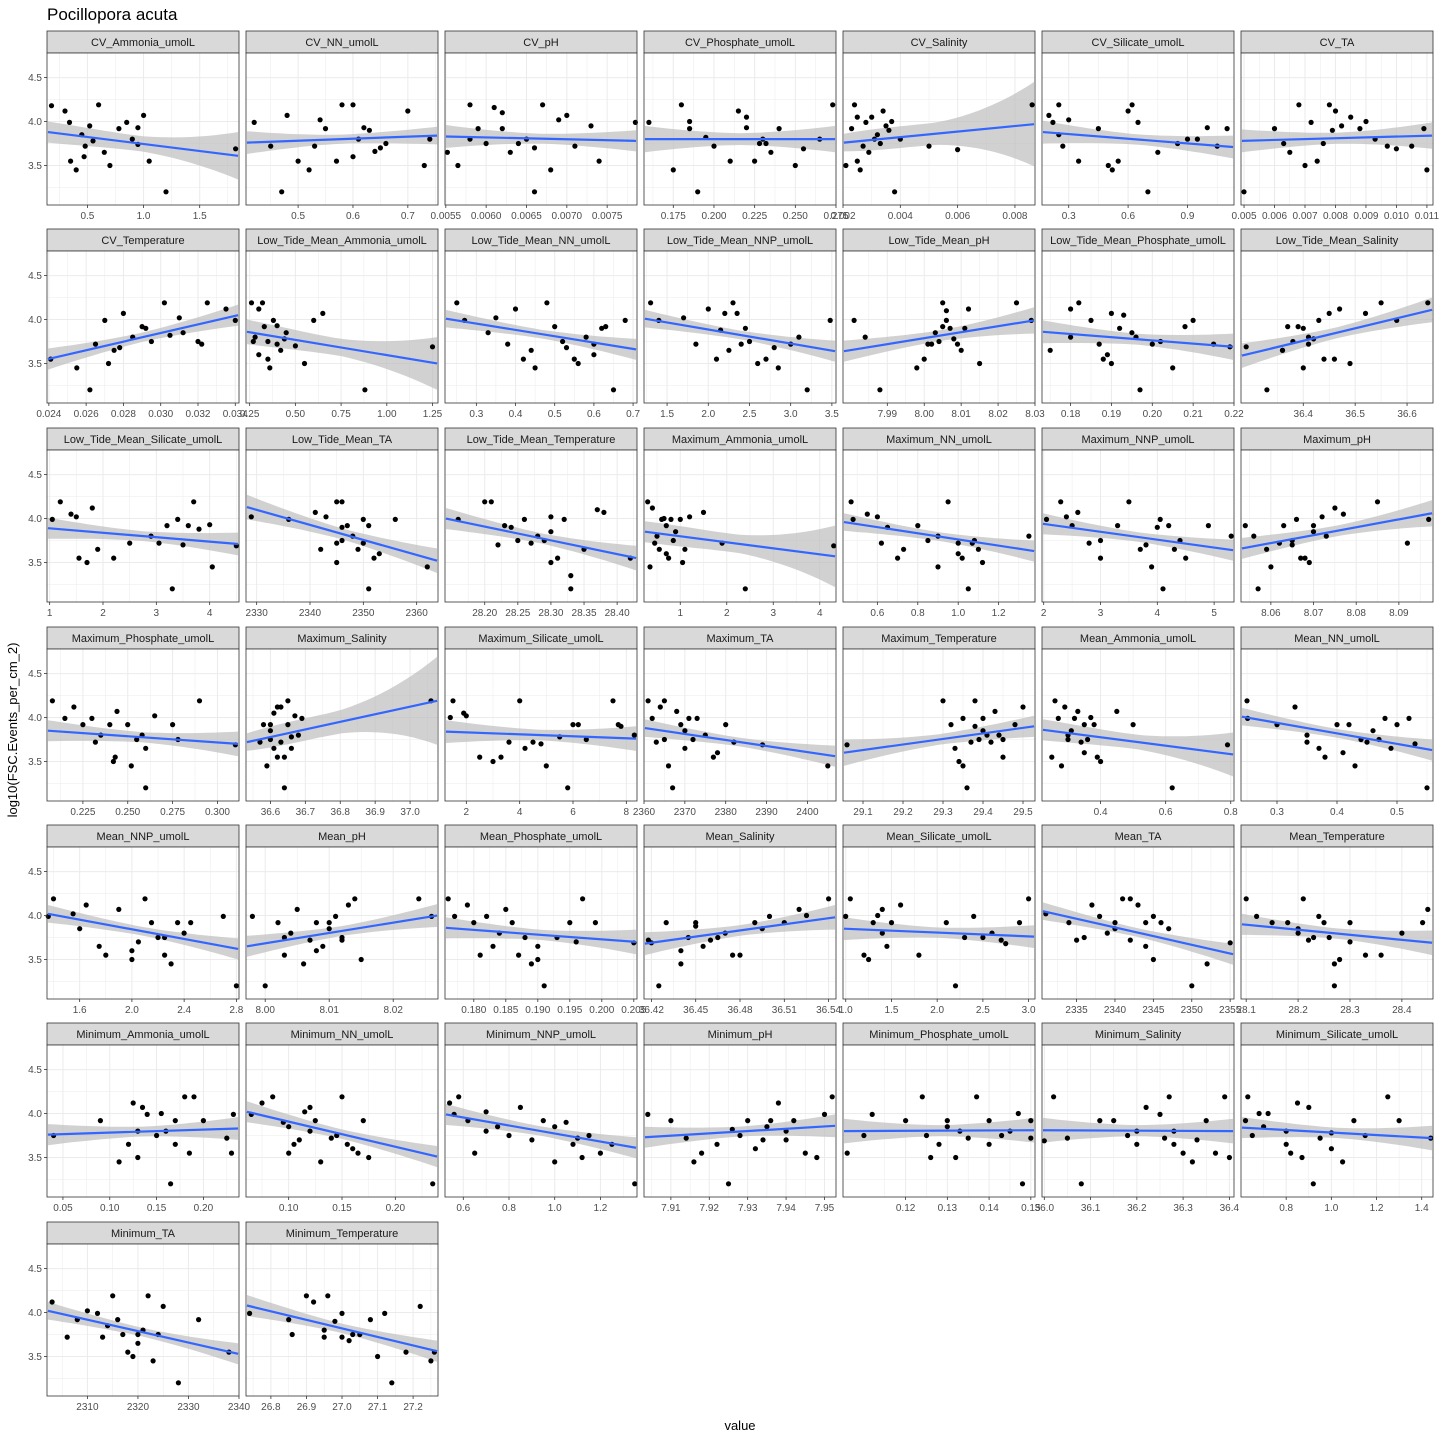  What do you see at coordinates (938, 241) in the screenshot?
I see `facet-strip-label: Low_Tide_Mean_pH` at bounding box center [938, 241].